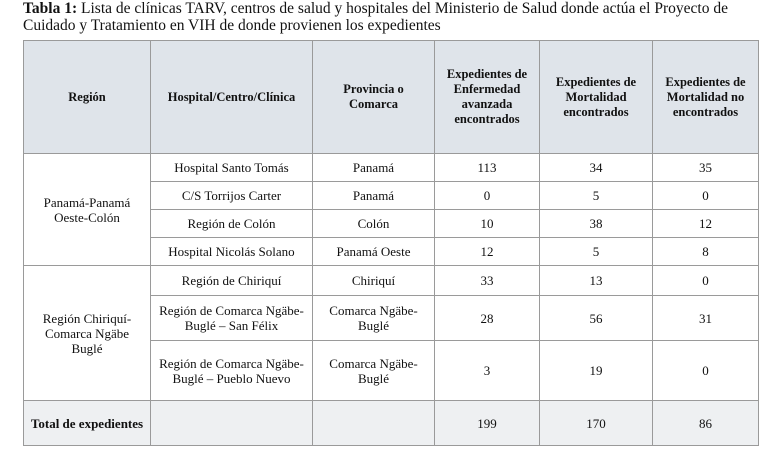 Image resolution: width=780 pixels, height=453 pixels. I want to click on cell: 3, so click(487, 370).